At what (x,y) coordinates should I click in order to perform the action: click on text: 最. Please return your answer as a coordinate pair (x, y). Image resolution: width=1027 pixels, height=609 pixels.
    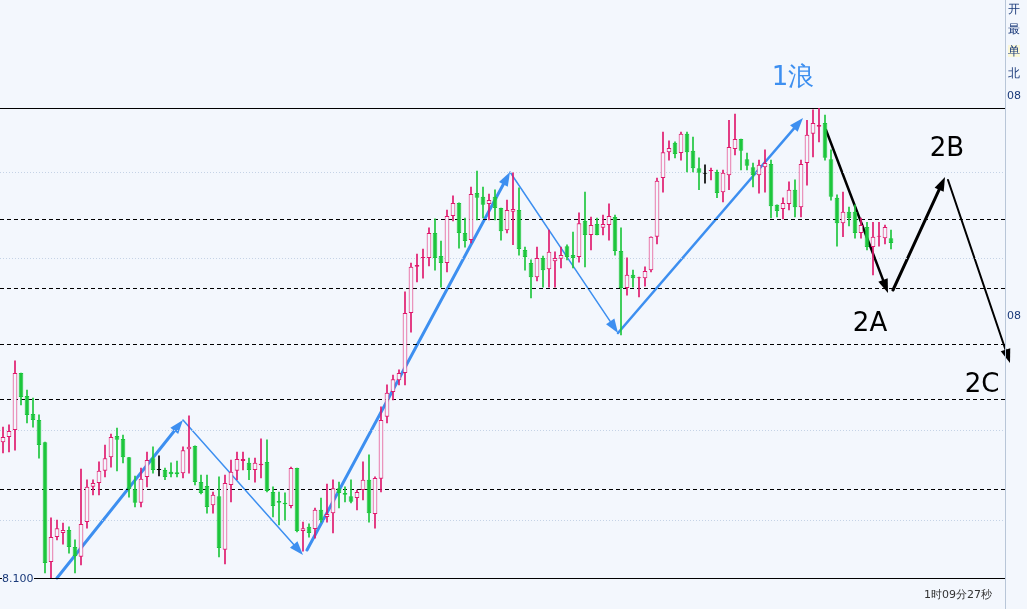
    Looking at the image, I should click on (1014, 29).